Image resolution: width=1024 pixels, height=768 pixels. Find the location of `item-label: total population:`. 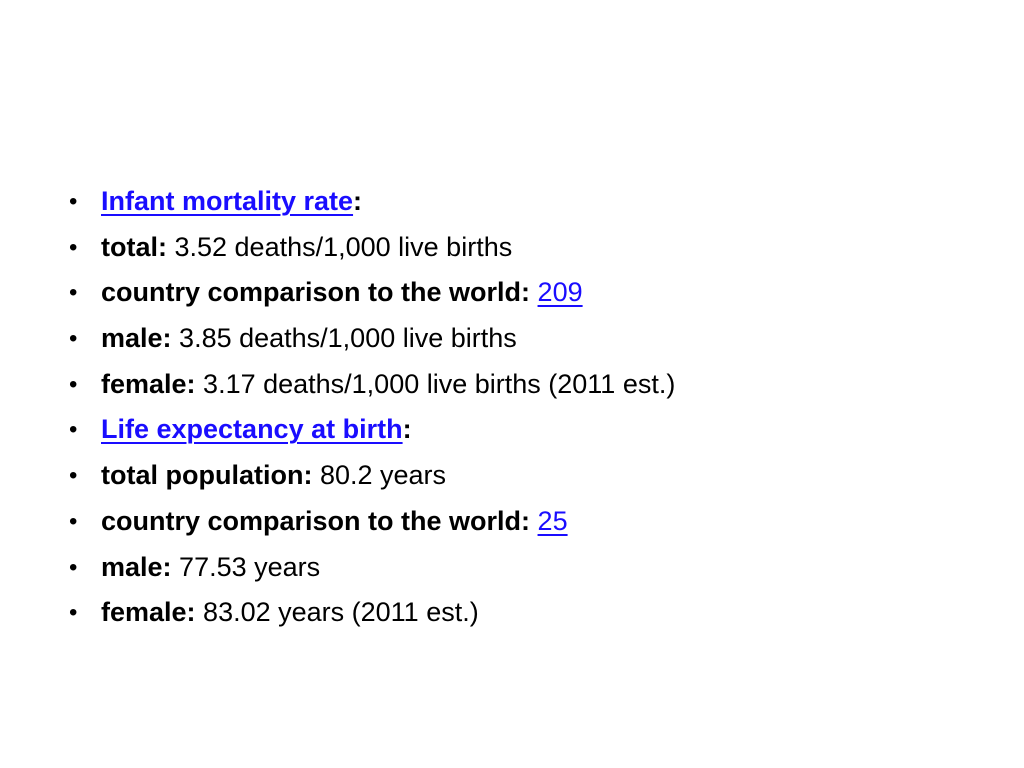

item-label: total population: is located at coordinates (207, 475).